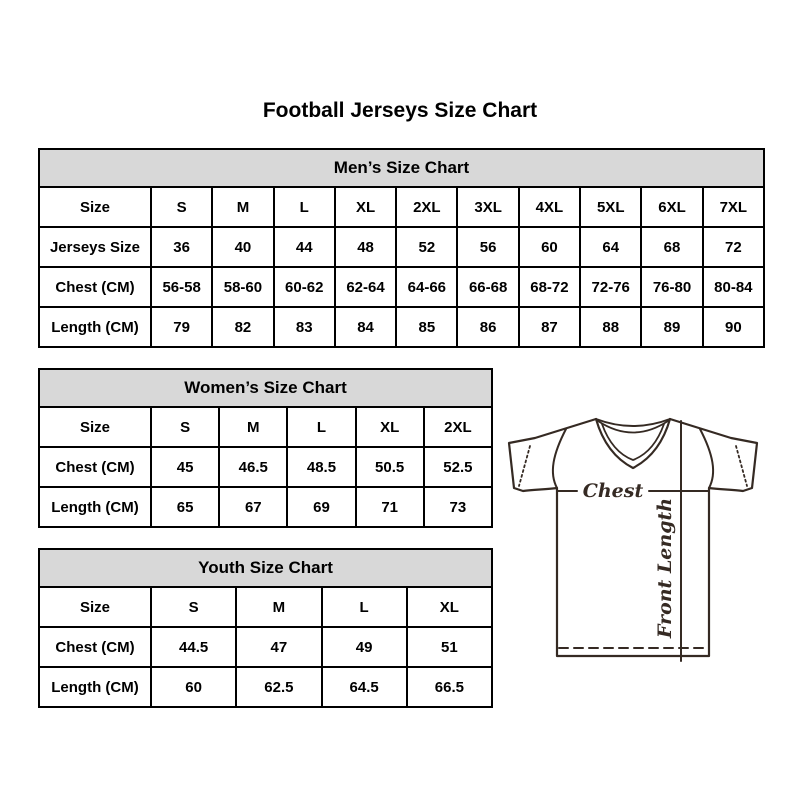 The height and width of the screenshot is (800, 800). Describe the element at coordinates (672, 327) in the screenshot. I see `cell: 89` at that location.